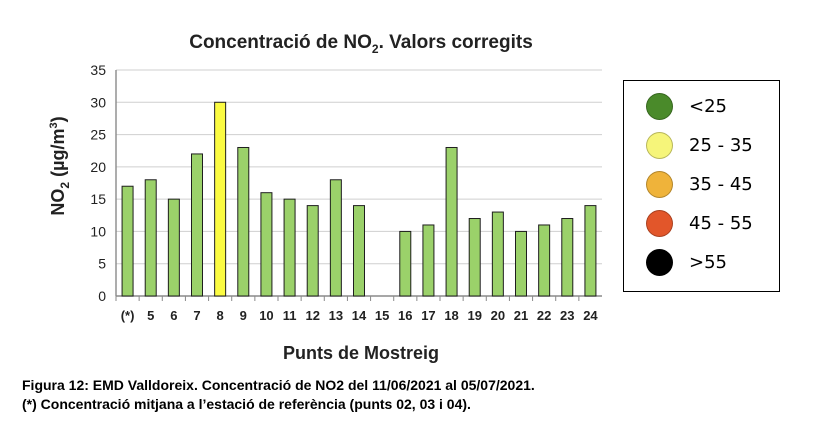 Image resolution: width=828 pixels, height=437 pixels. Describe the element at coordinates (54, 125) in the screenshot. I see `y-axis-label-superscript: 3` at that location.